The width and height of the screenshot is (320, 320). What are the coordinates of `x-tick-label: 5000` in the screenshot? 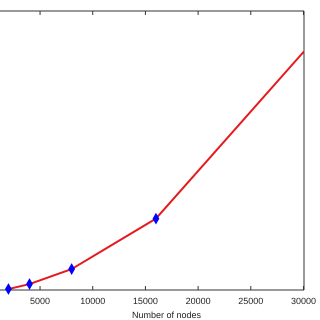 It's located at (40, 301).